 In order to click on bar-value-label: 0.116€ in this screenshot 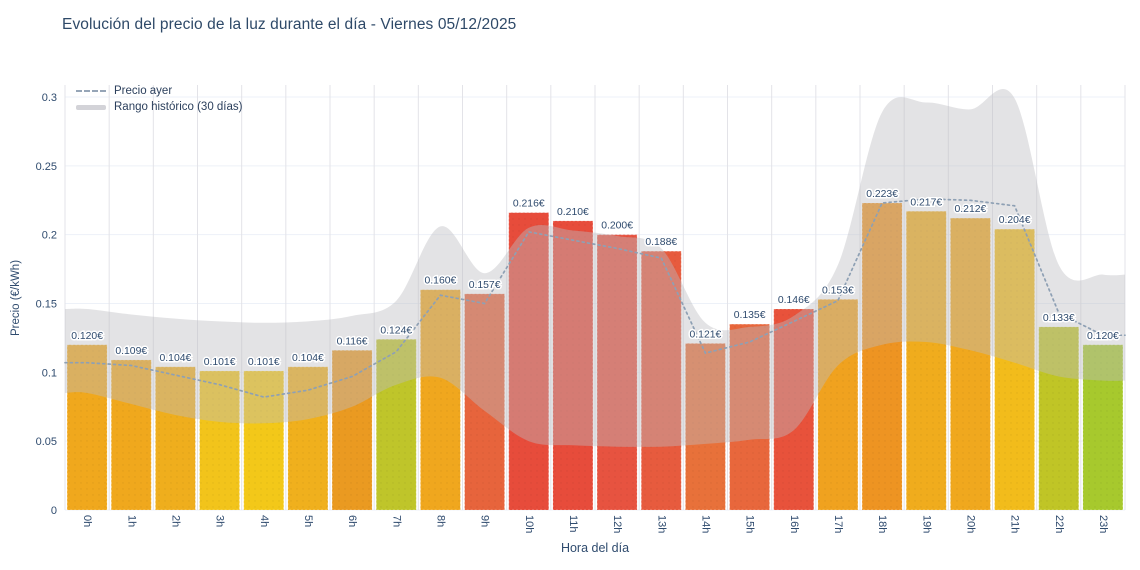, I will do `click(352, 341)`.